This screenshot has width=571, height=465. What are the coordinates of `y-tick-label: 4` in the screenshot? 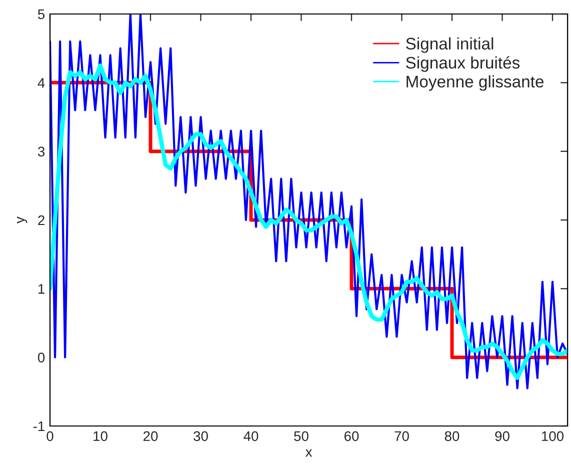 It's located at (41, 83).